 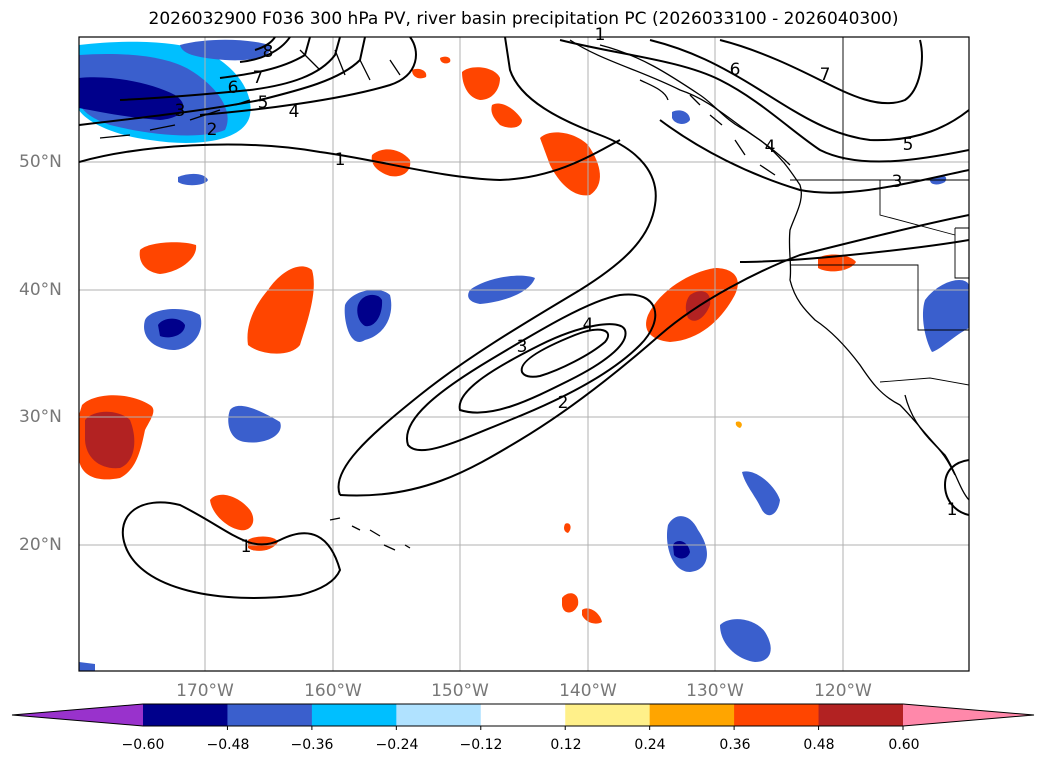 What do you see at coordinates (837, 263) in the screenshot?
I see `precip-area-121w-42n` at bounding box center [837, 263].